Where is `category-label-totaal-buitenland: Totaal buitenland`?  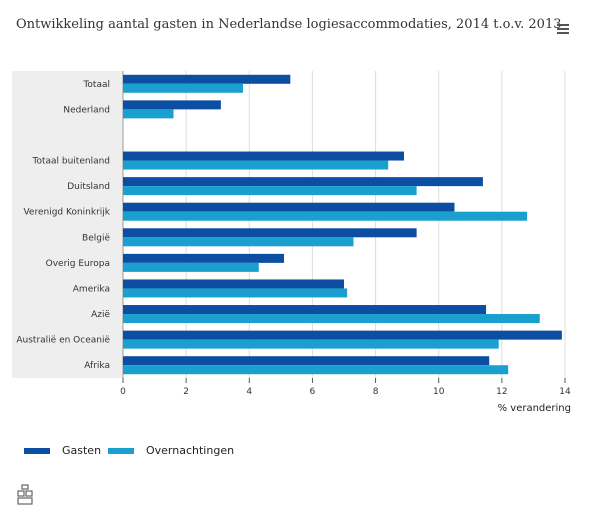 category-label-totaal-buitenland: Totaal buitenland is located at coordinates (70, 162).